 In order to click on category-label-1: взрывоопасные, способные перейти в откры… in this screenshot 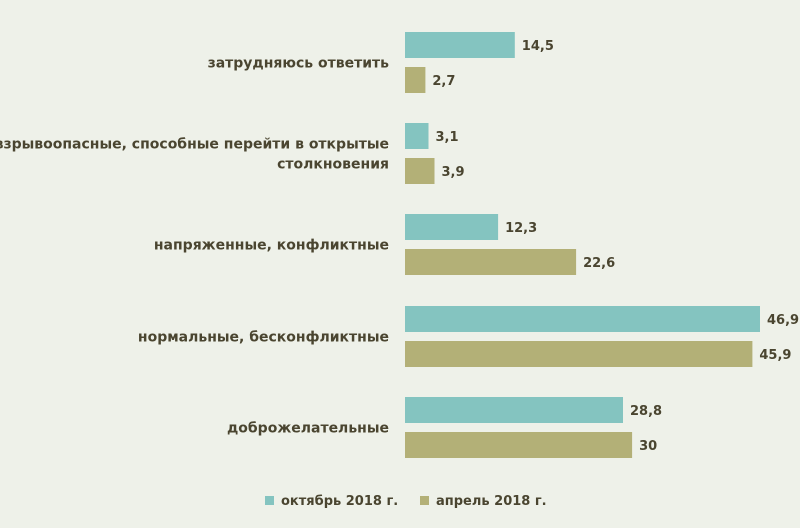, I will do `click(194, 155)`.